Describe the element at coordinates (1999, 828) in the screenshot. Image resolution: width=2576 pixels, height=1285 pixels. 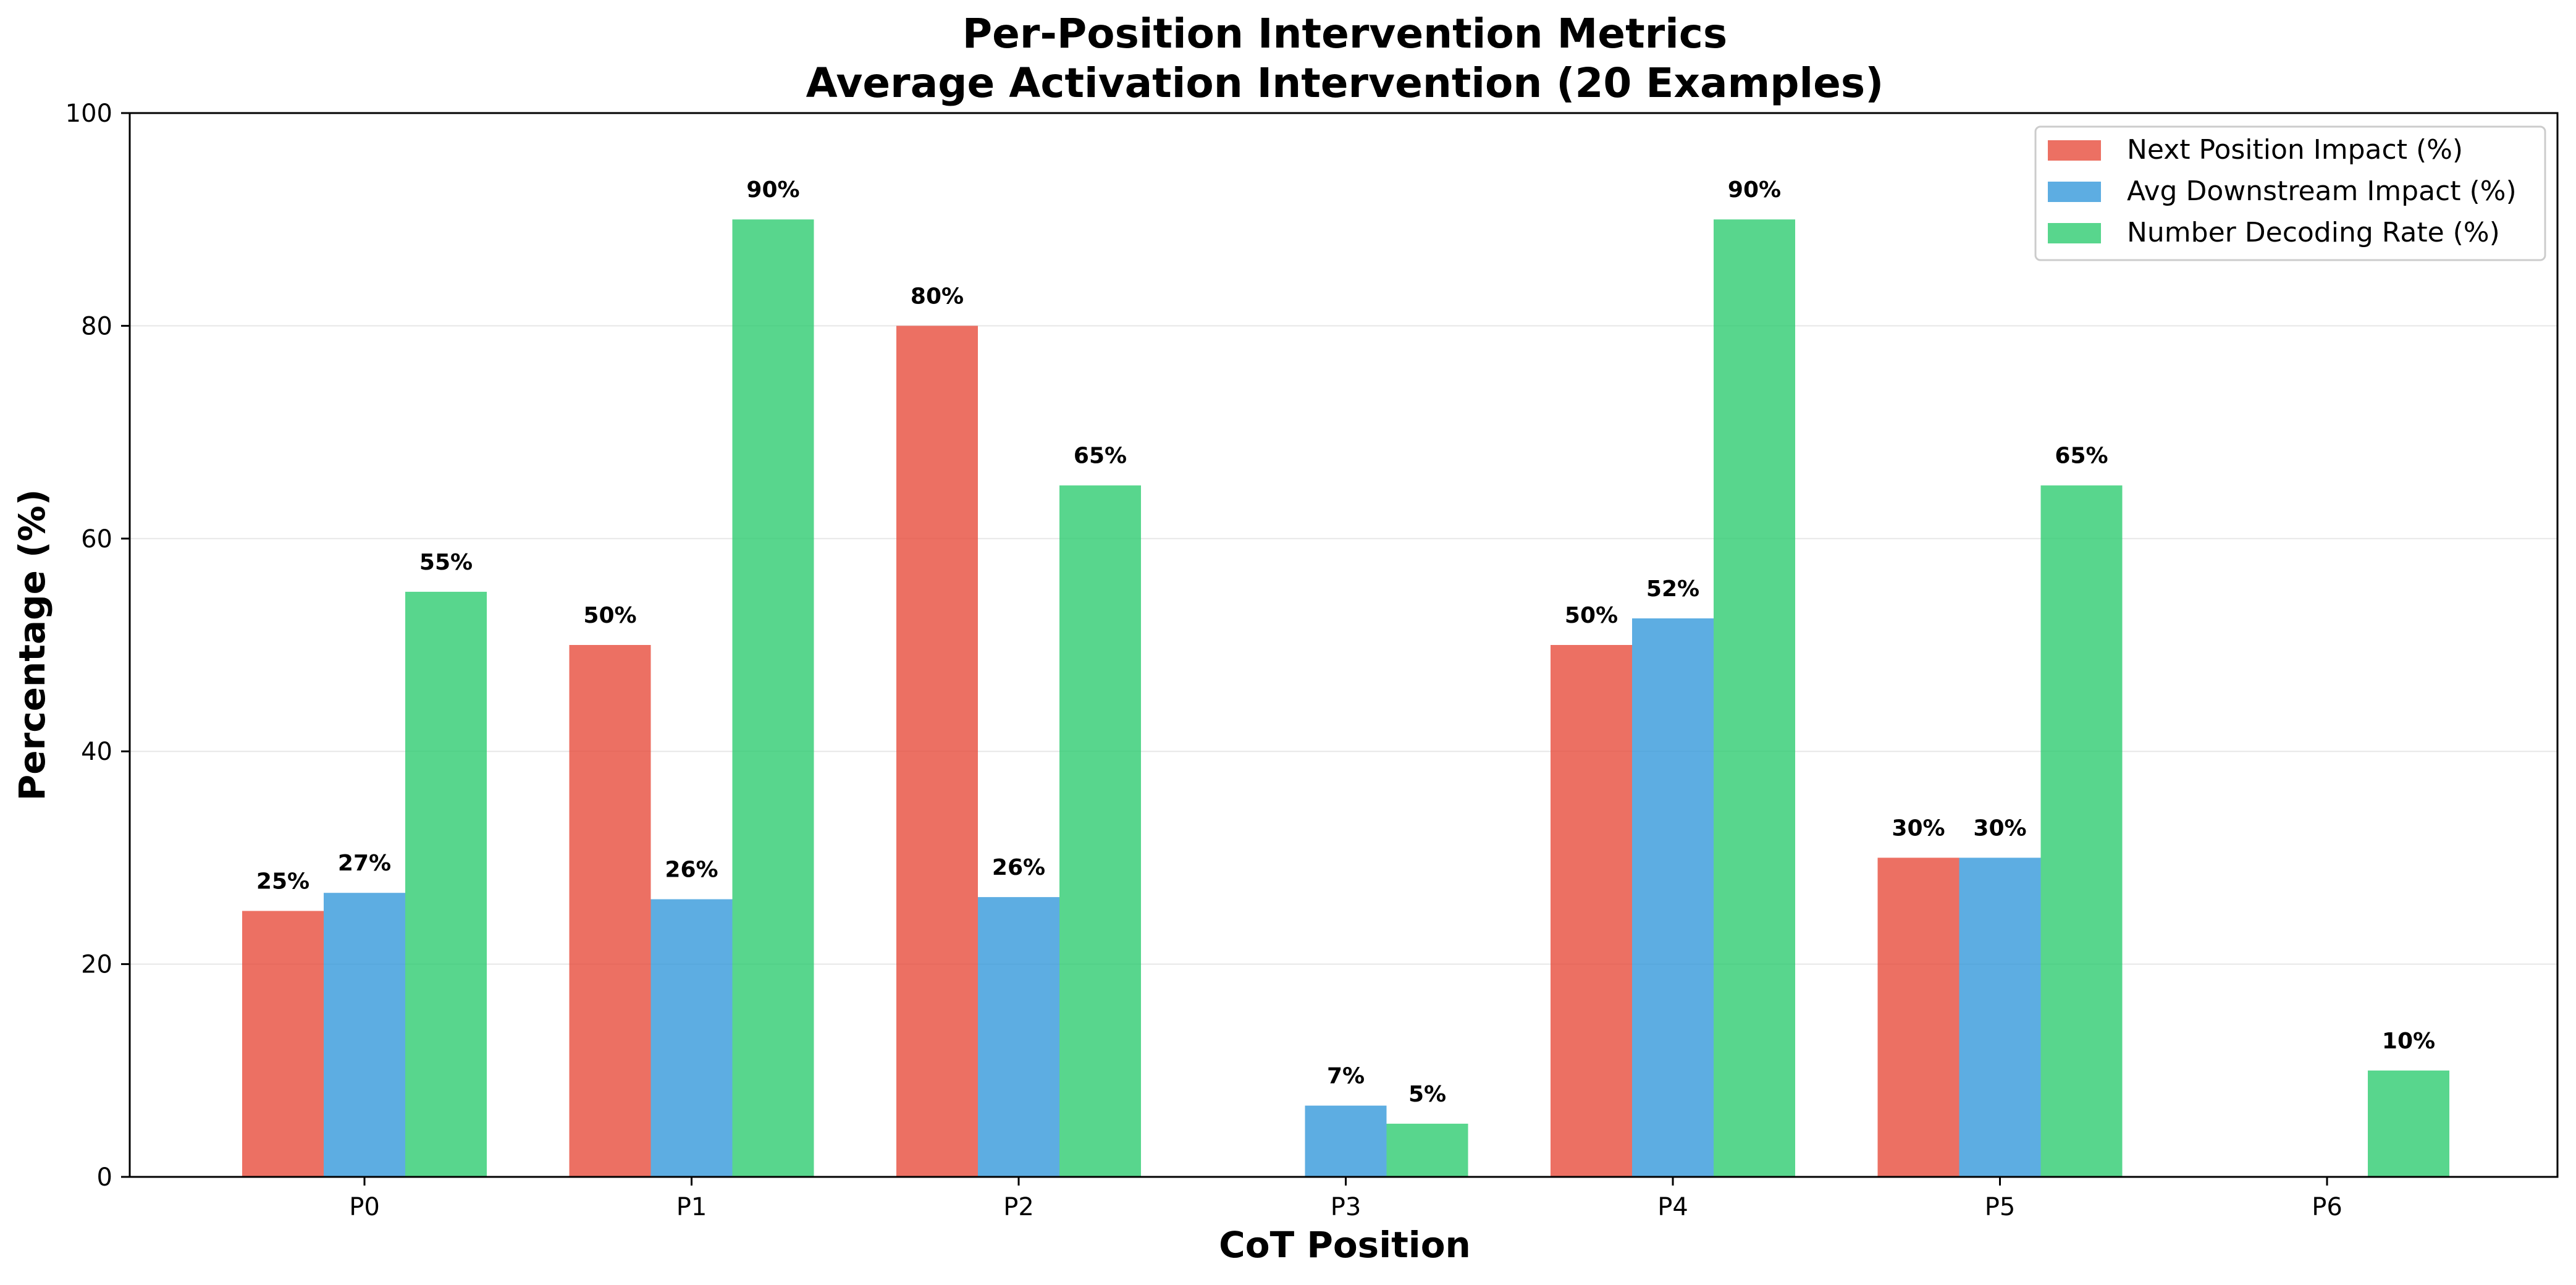
I see `bar-label-avg-downstream-p5: 30%` at that location.